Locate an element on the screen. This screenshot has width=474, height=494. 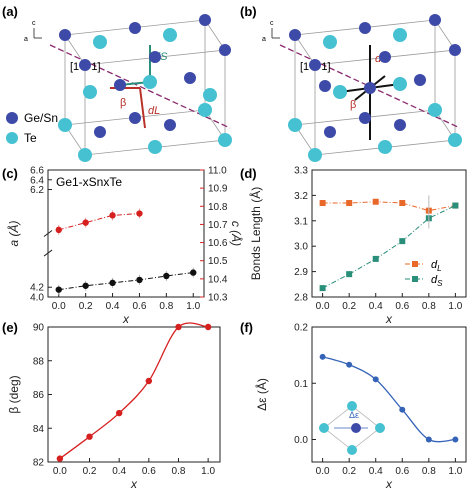
chart-f-x-tick-label: 1.0 is located at coordinates (455, 471).